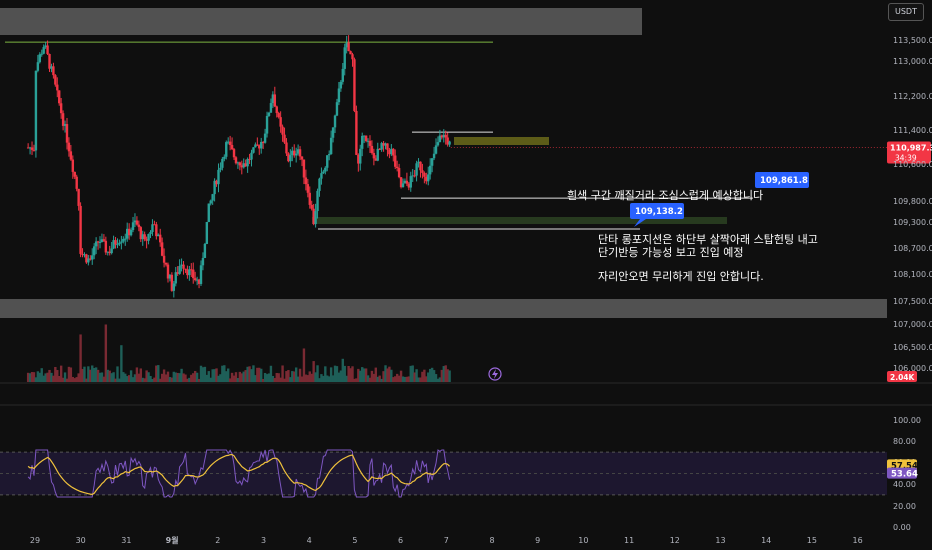 The height and width of the screenshot is (550, 932). What do you see at coordinates (904, 475) in the screenshot?
I see `rsi-value-label: 53.64` at bounding box center [904, 475].